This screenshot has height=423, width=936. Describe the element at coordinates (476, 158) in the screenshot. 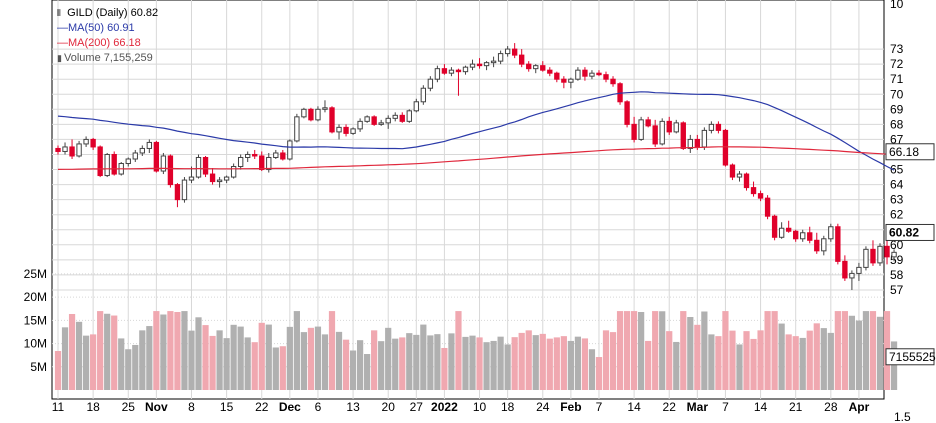

I see `ma200-line` at that location.